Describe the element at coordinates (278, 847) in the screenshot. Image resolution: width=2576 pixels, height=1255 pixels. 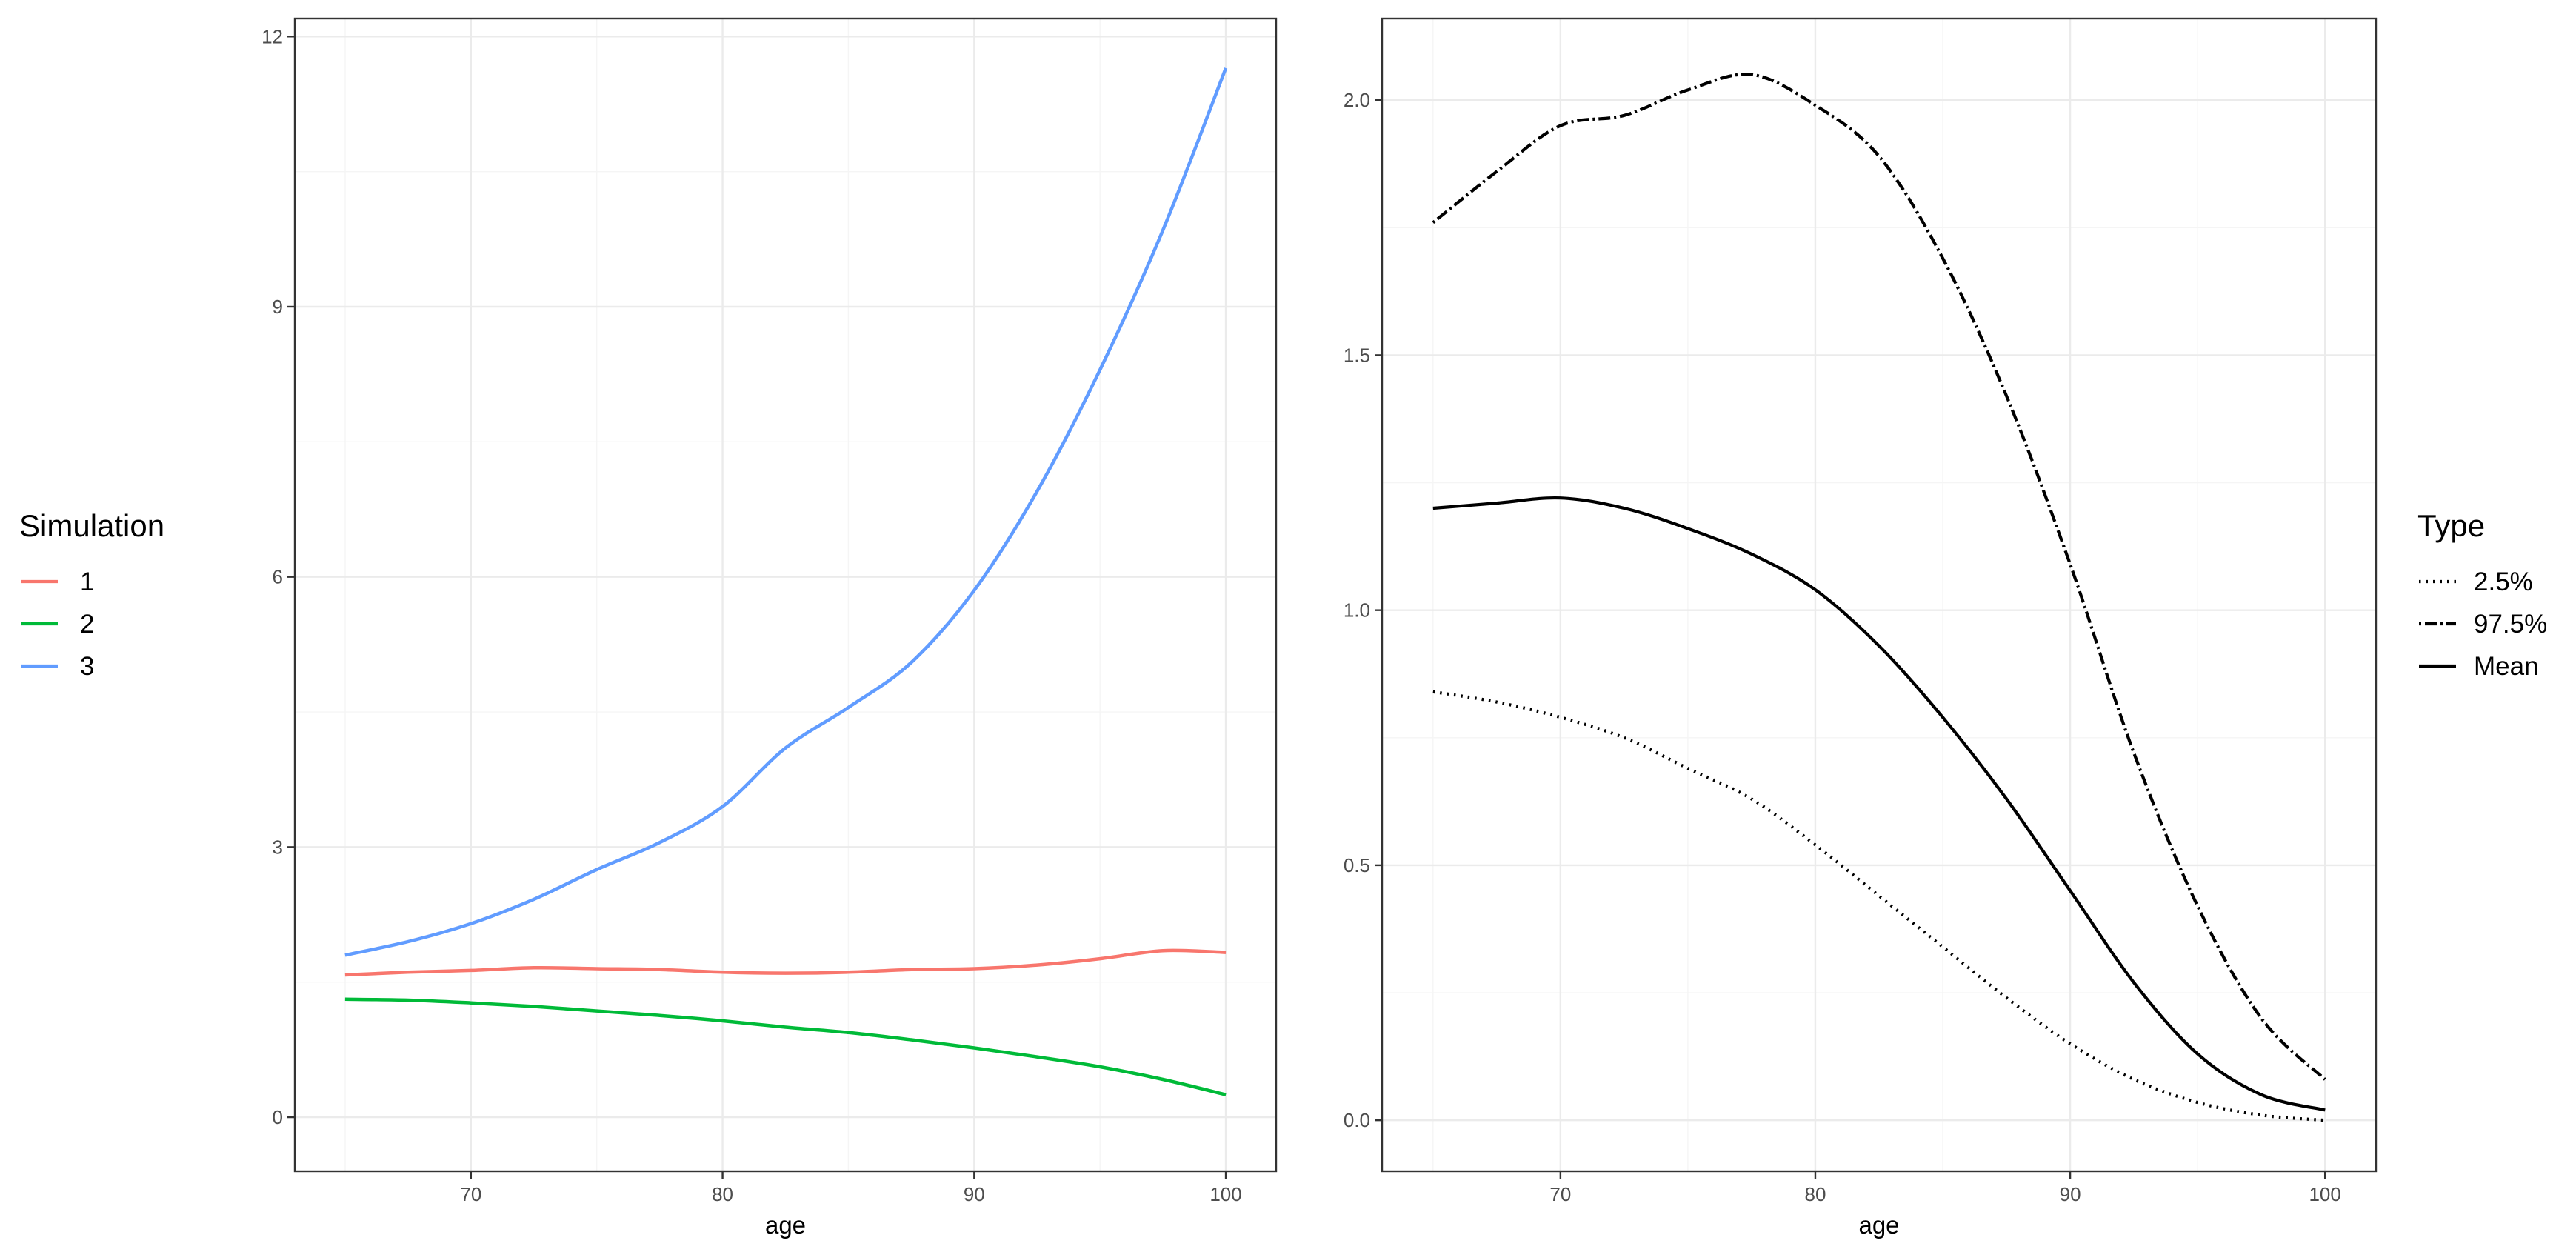
I see `y-tick-label: 3` at that location.